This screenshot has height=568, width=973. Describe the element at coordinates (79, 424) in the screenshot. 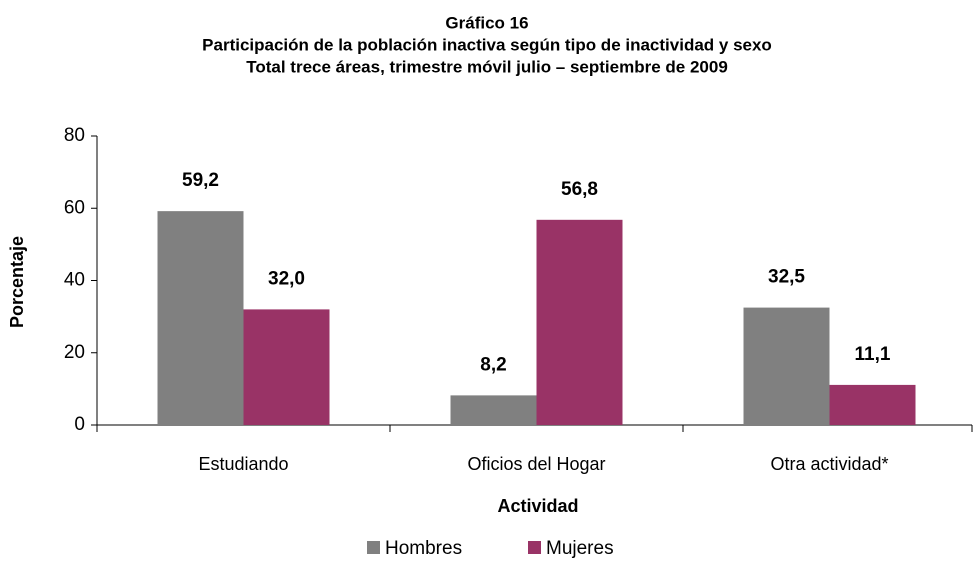

I see `y-tick-label: 0` at that location.